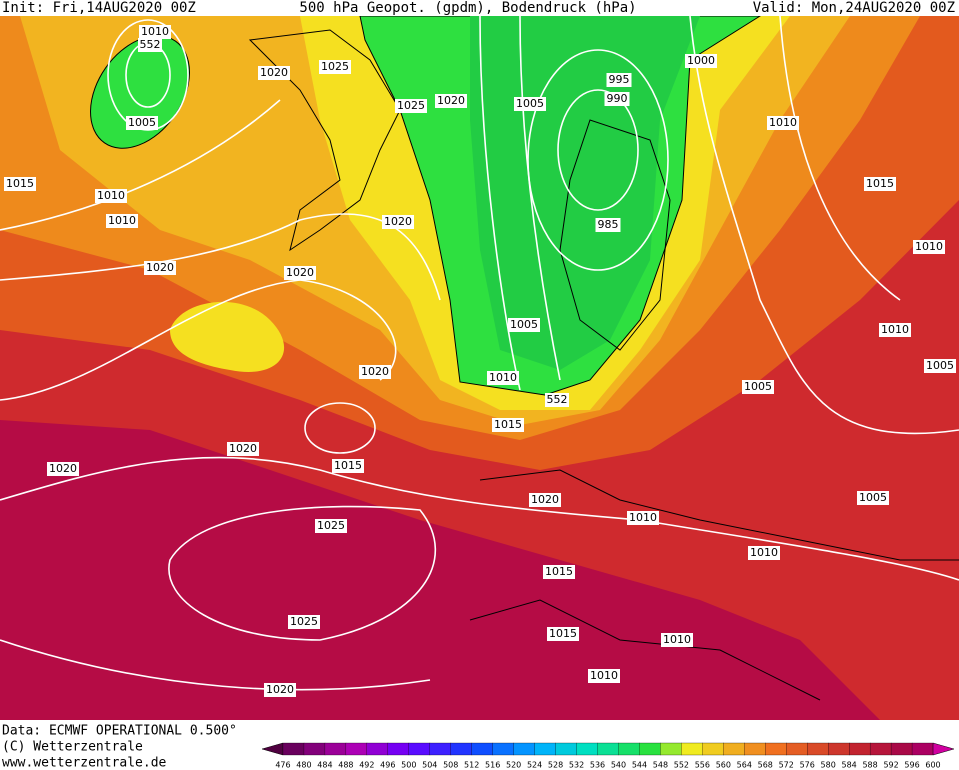 The height and width of the screenshot is (770, 959). Describe the element at coordinates (615, 235) in the screenshot. I see `scandinavia` at that location.